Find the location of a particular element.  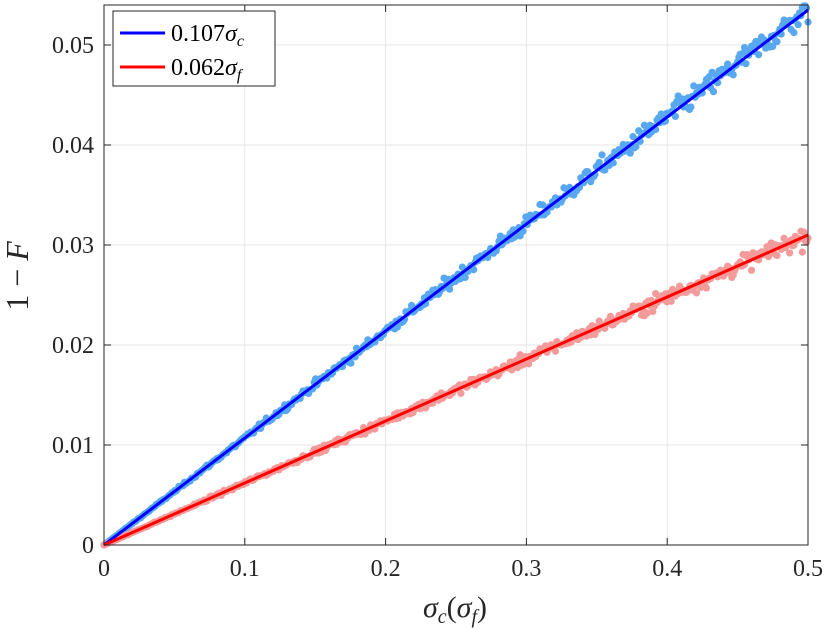

y-tick-label: 0.04 is located at coordinates (73, 146).